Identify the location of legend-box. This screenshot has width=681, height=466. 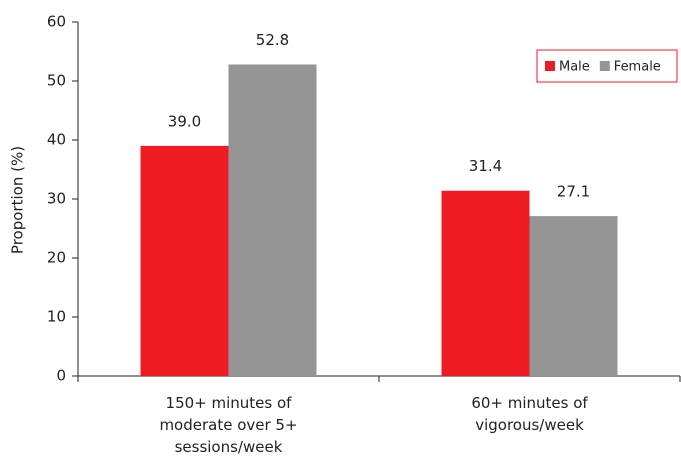
(607, 66).